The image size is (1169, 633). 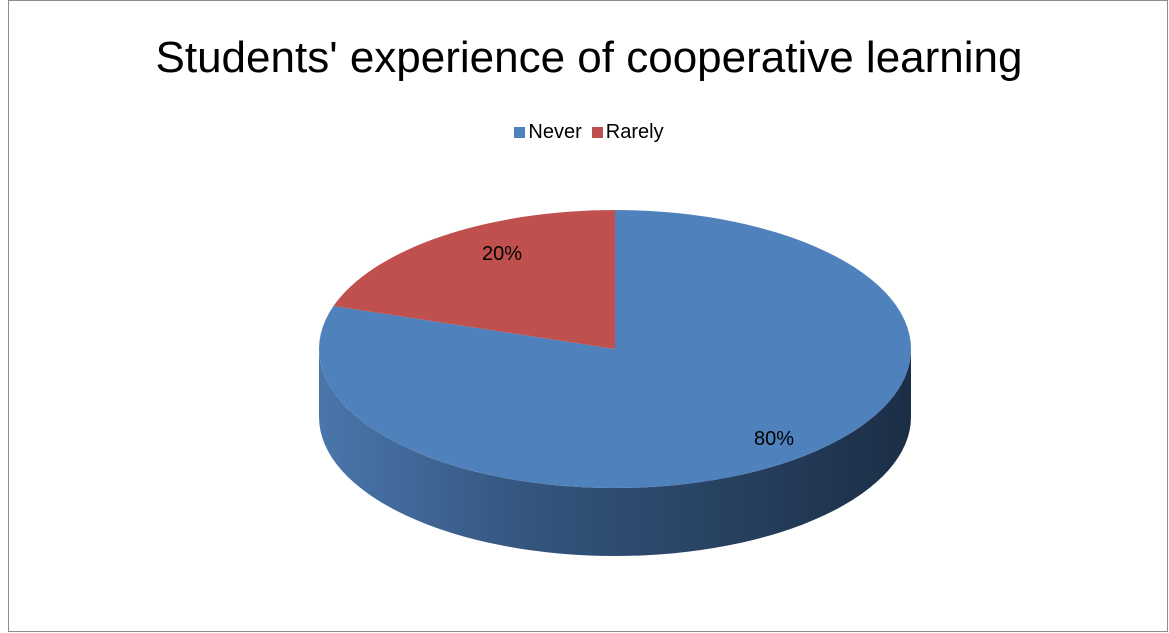 What do you see at coordinates (589, 132) in the screenshot?
I see `legend: Never Rarely` at bounding box center [589, 132].